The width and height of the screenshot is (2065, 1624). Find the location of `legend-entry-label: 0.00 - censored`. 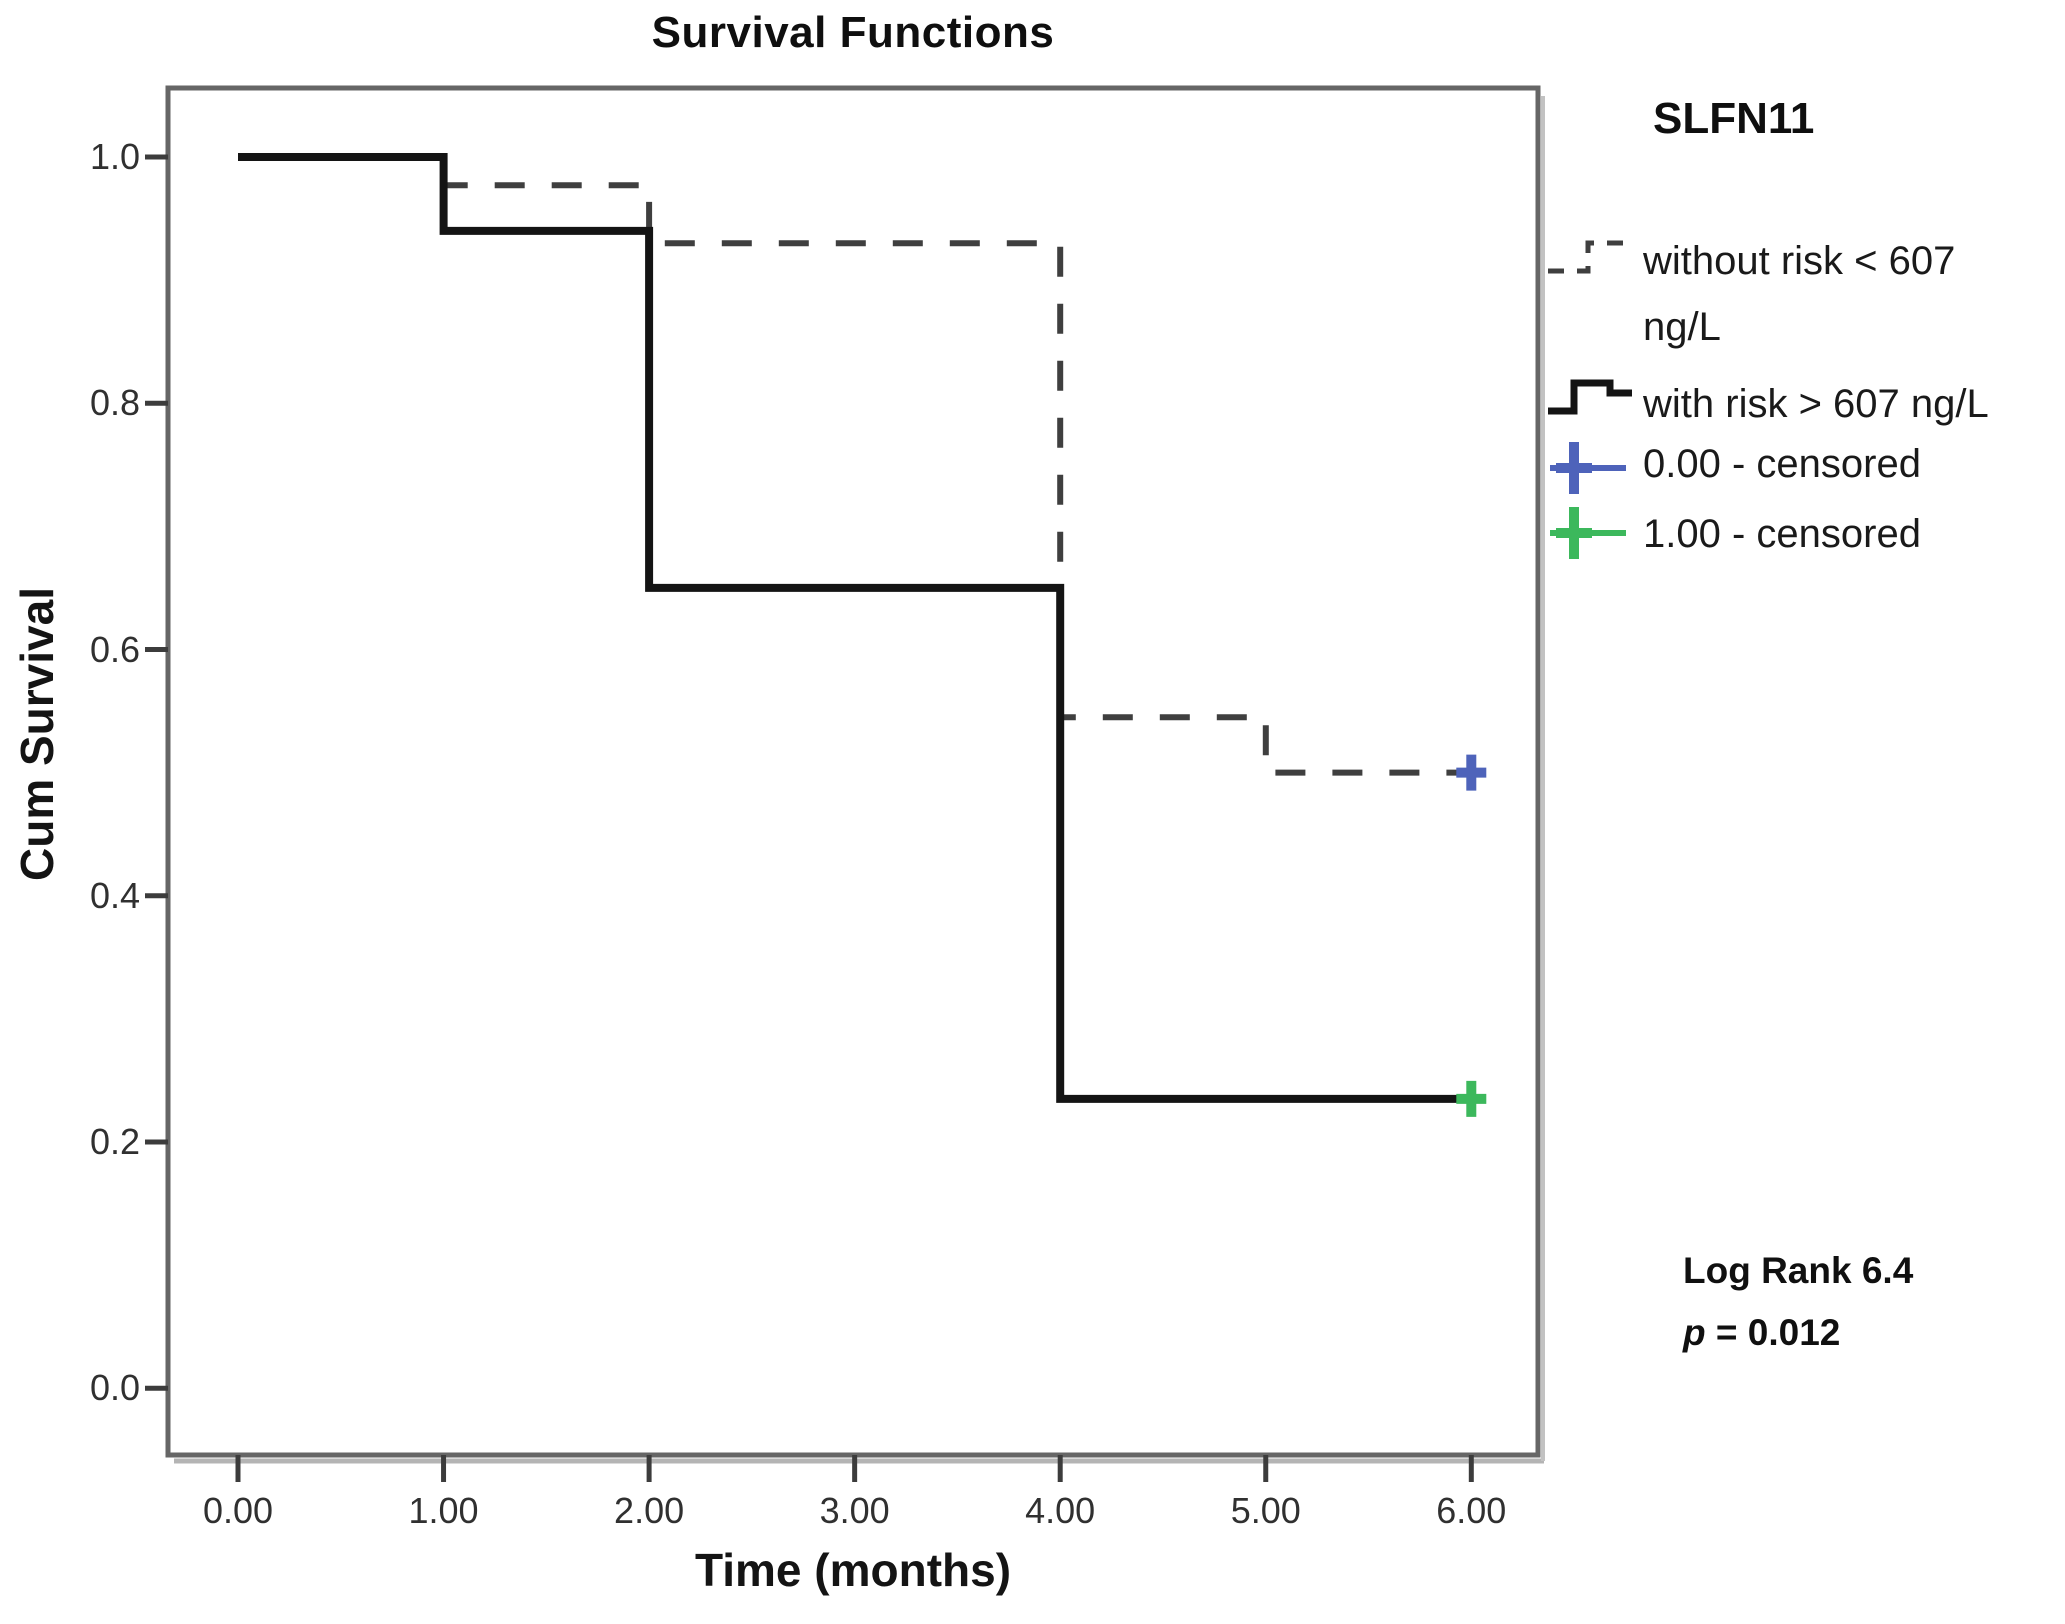

legend-entry-label: 0.00 - censored is located at coordinates (1782, 464).